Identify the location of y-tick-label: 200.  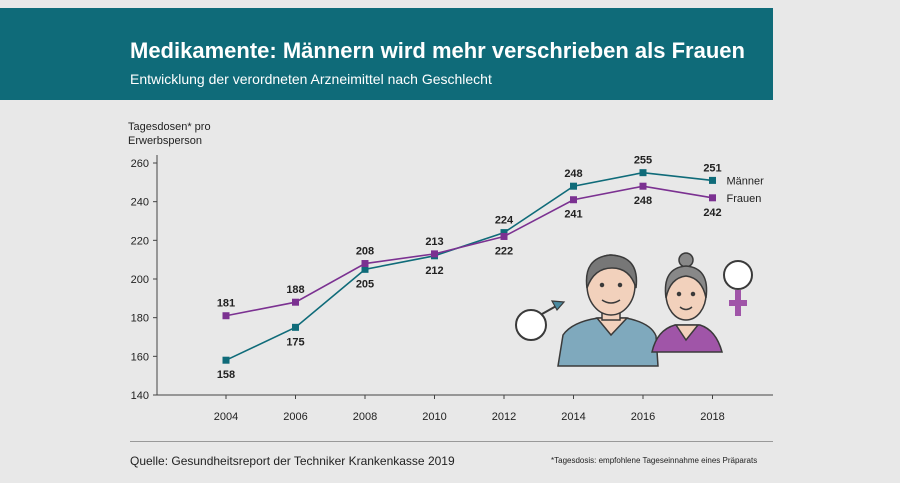
(140, 280).